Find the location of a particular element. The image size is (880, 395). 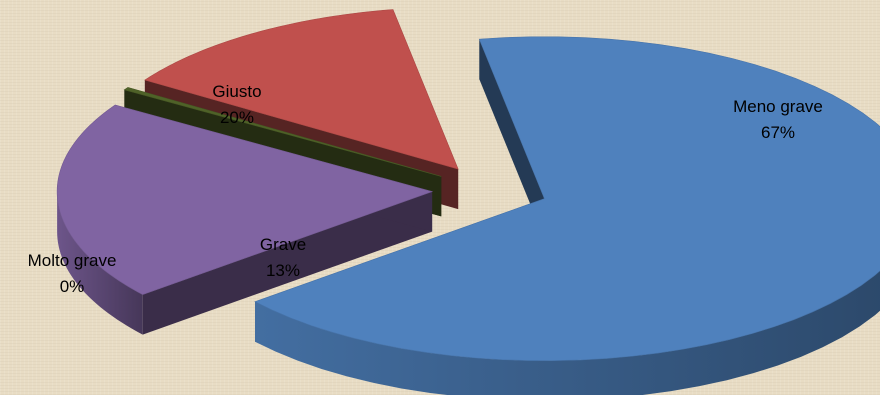

label-grave-name: Grave is located at coordinates (283, 244).